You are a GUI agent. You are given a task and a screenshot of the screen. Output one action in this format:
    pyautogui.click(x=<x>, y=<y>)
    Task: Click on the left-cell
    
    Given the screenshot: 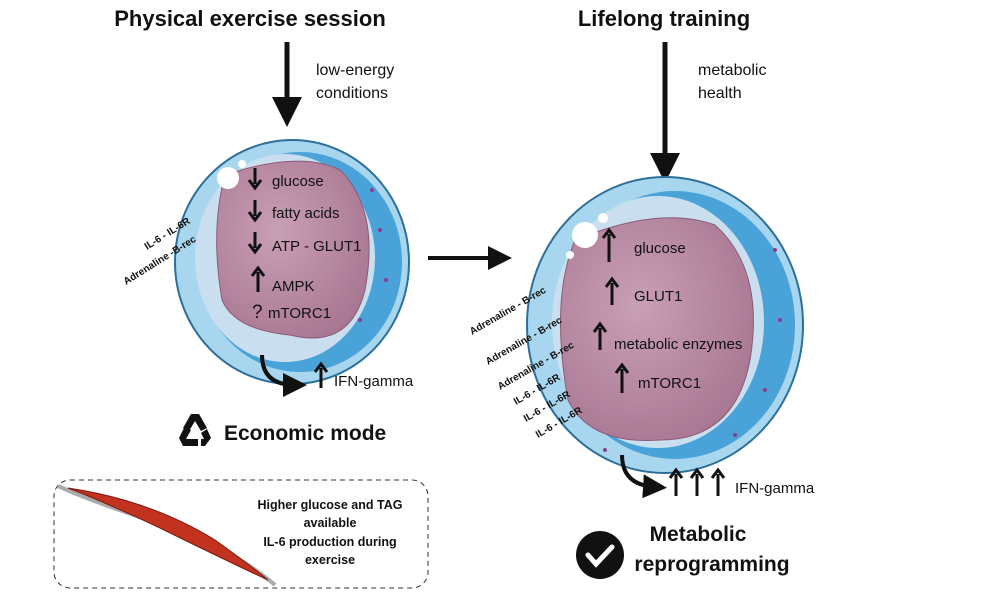 What is the action you would take?
    pyautogui.click(x=292, y=262)
    